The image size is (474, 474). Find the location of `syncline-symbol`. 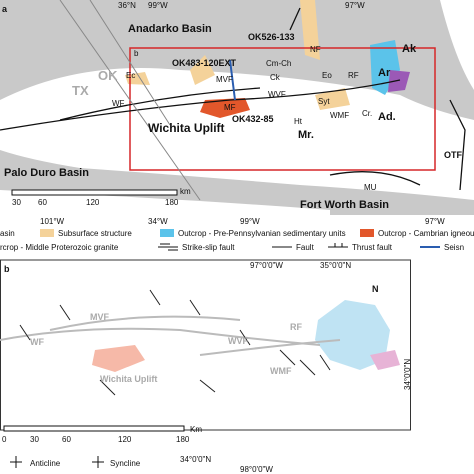

syncline-symbol is located at coordinates (98, 462).